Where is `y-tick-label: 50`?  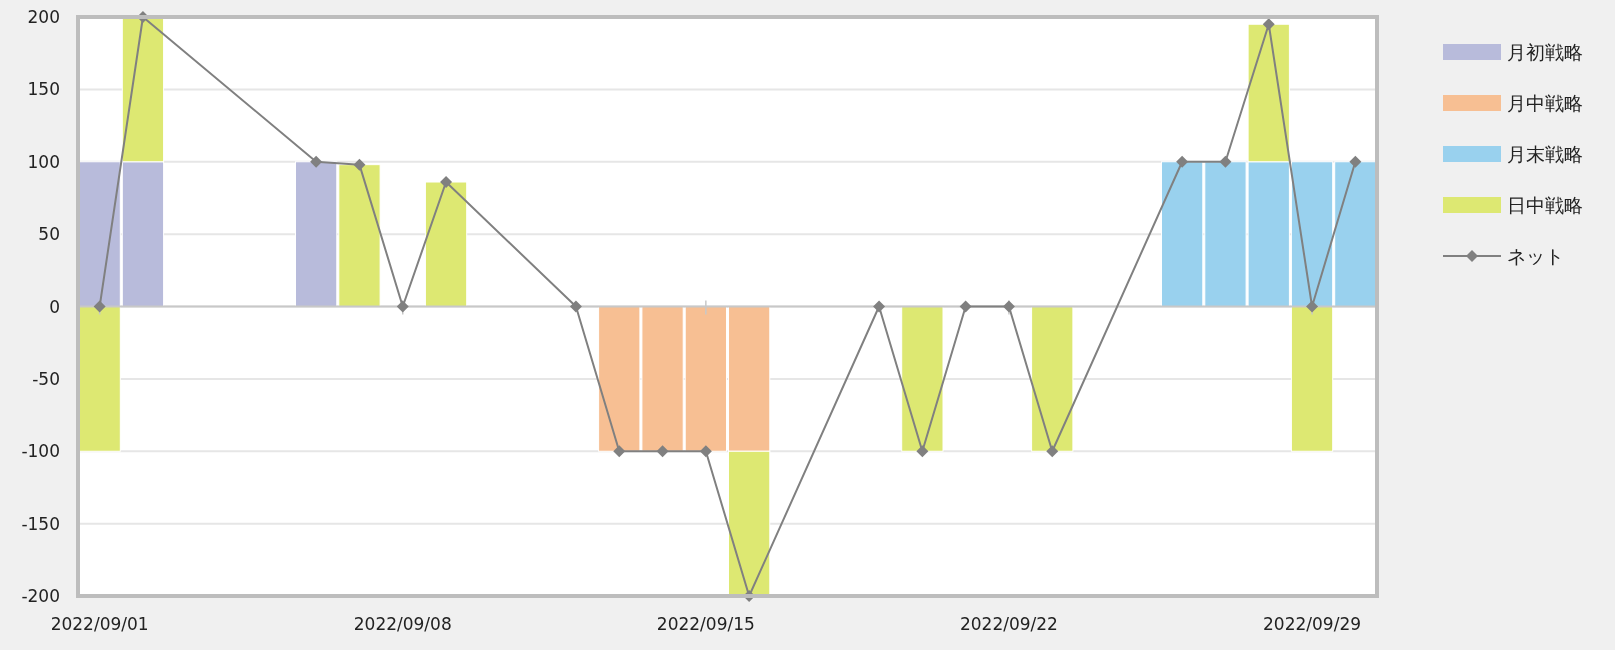
y-tick-label: 50 is located at coordinates (49, 234).